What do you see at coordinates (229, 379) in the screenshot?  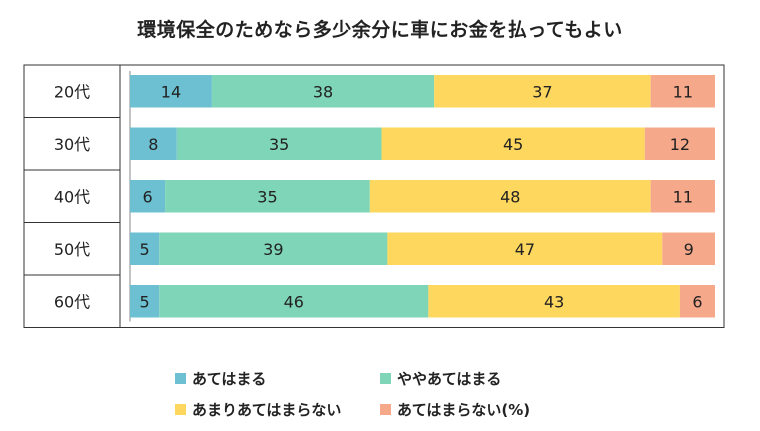 I see `legend-label-0: あてはまる` at bounding box center [229, 379].